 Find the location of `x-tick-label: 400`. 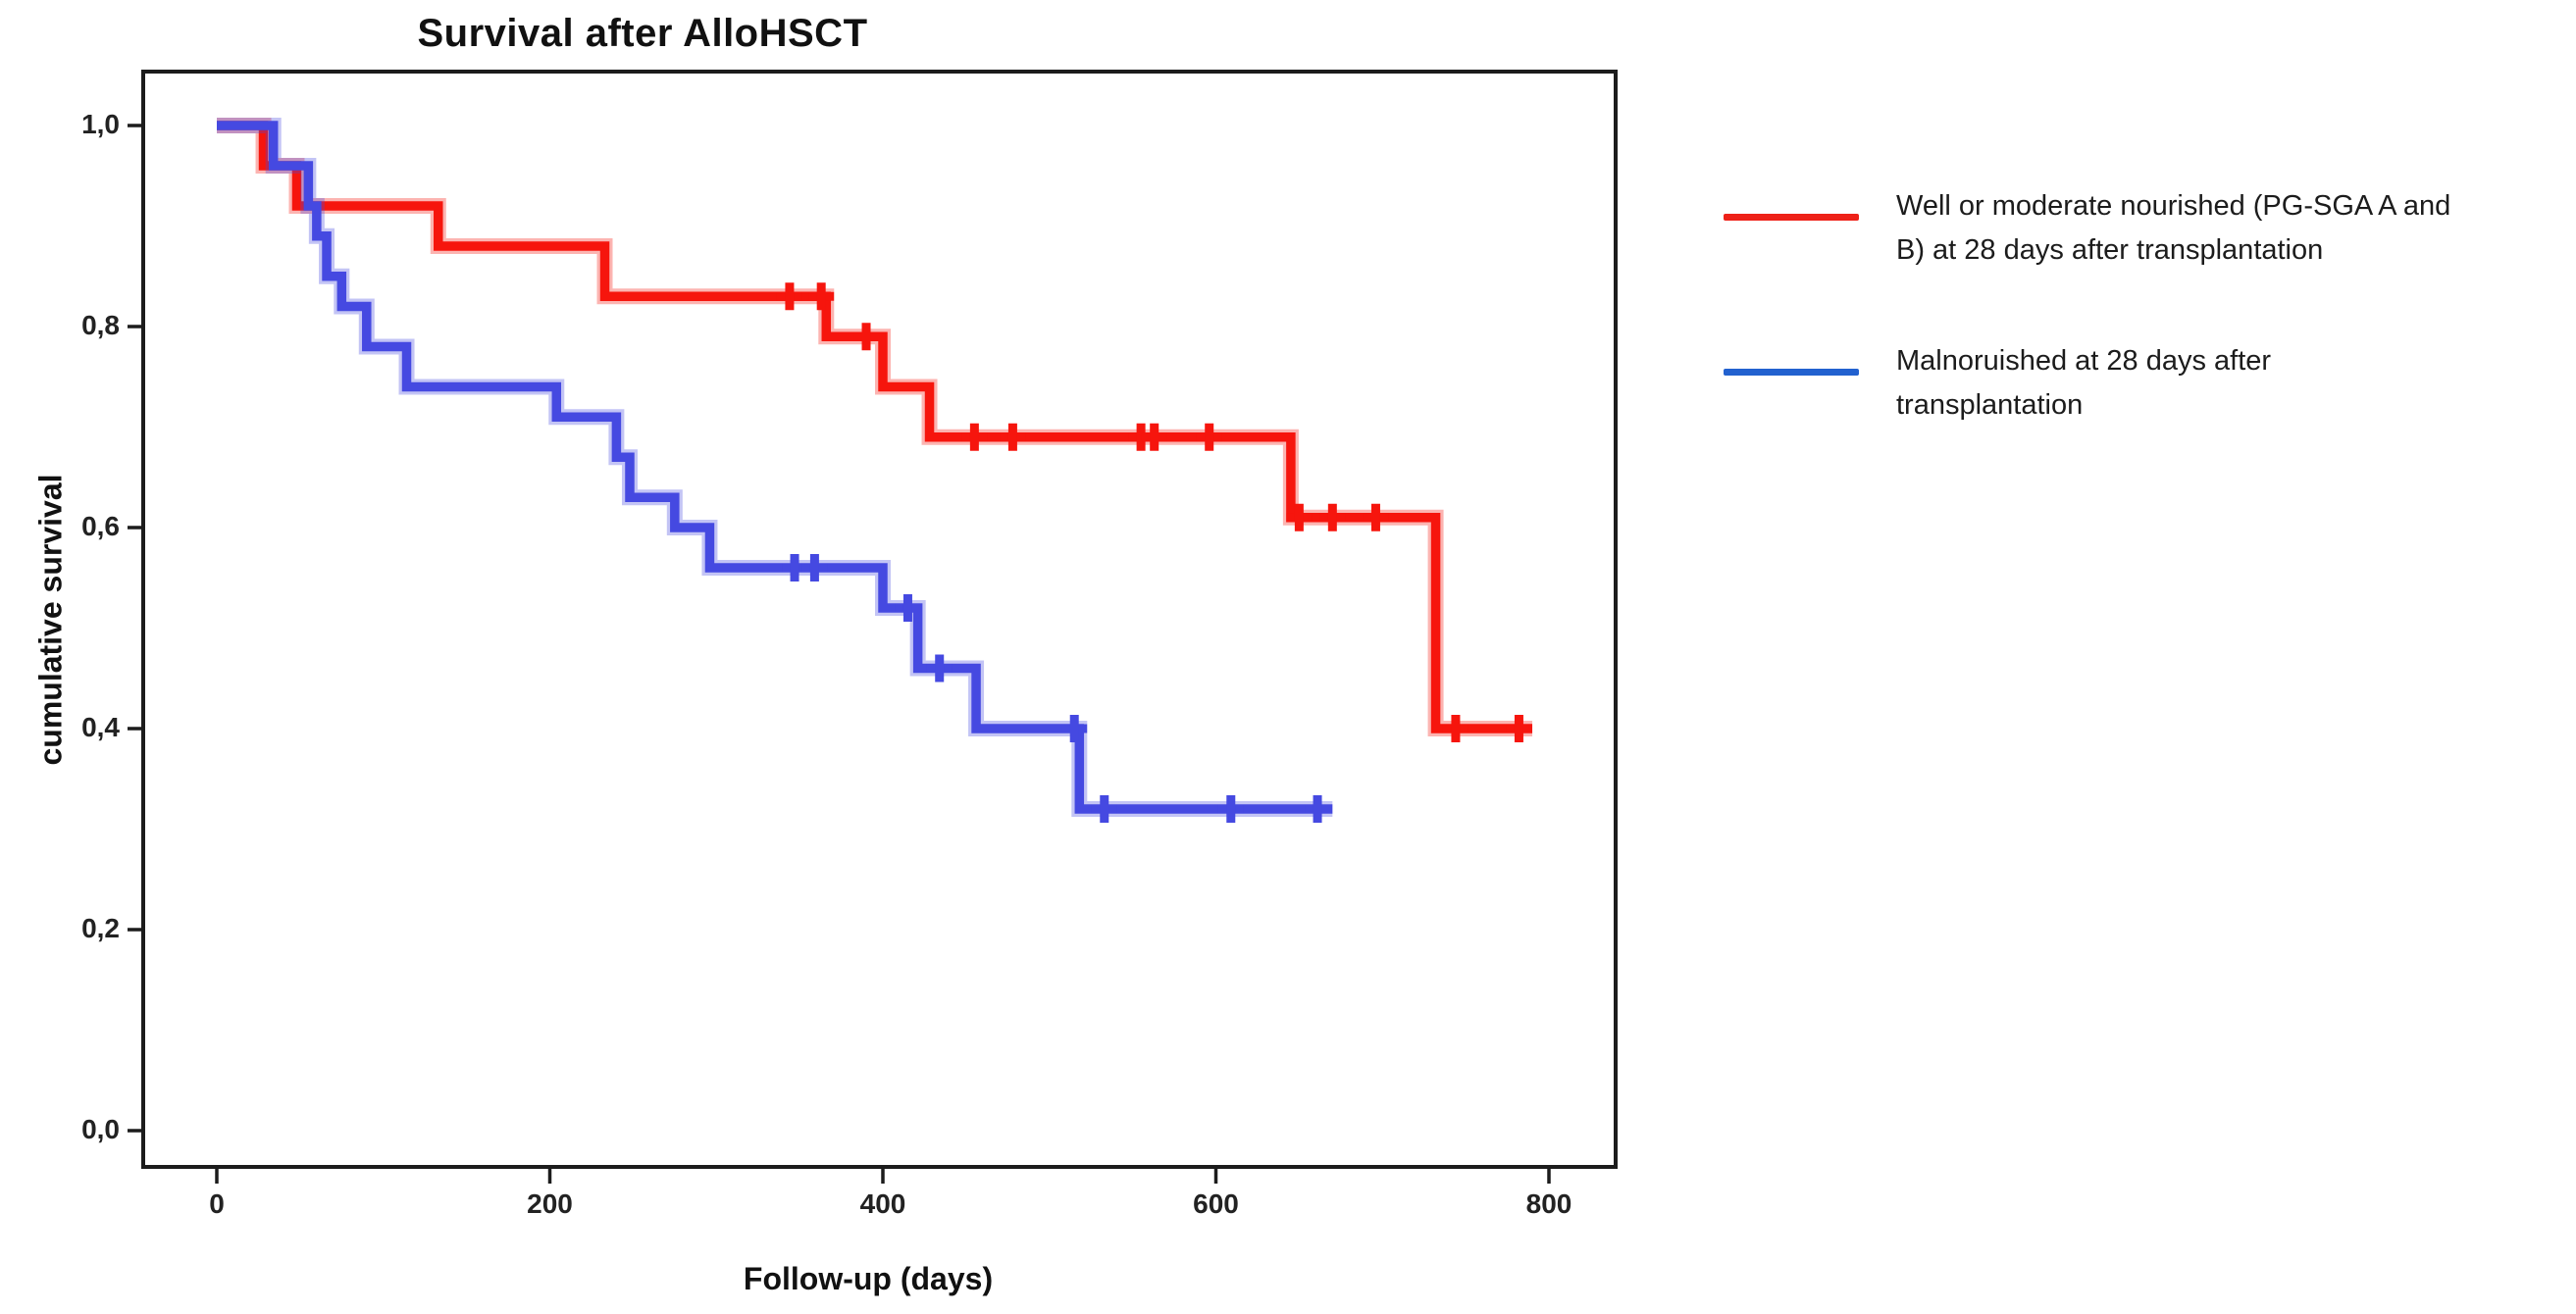

x-tick-label: 400 is located at coordinates (882, 1203).